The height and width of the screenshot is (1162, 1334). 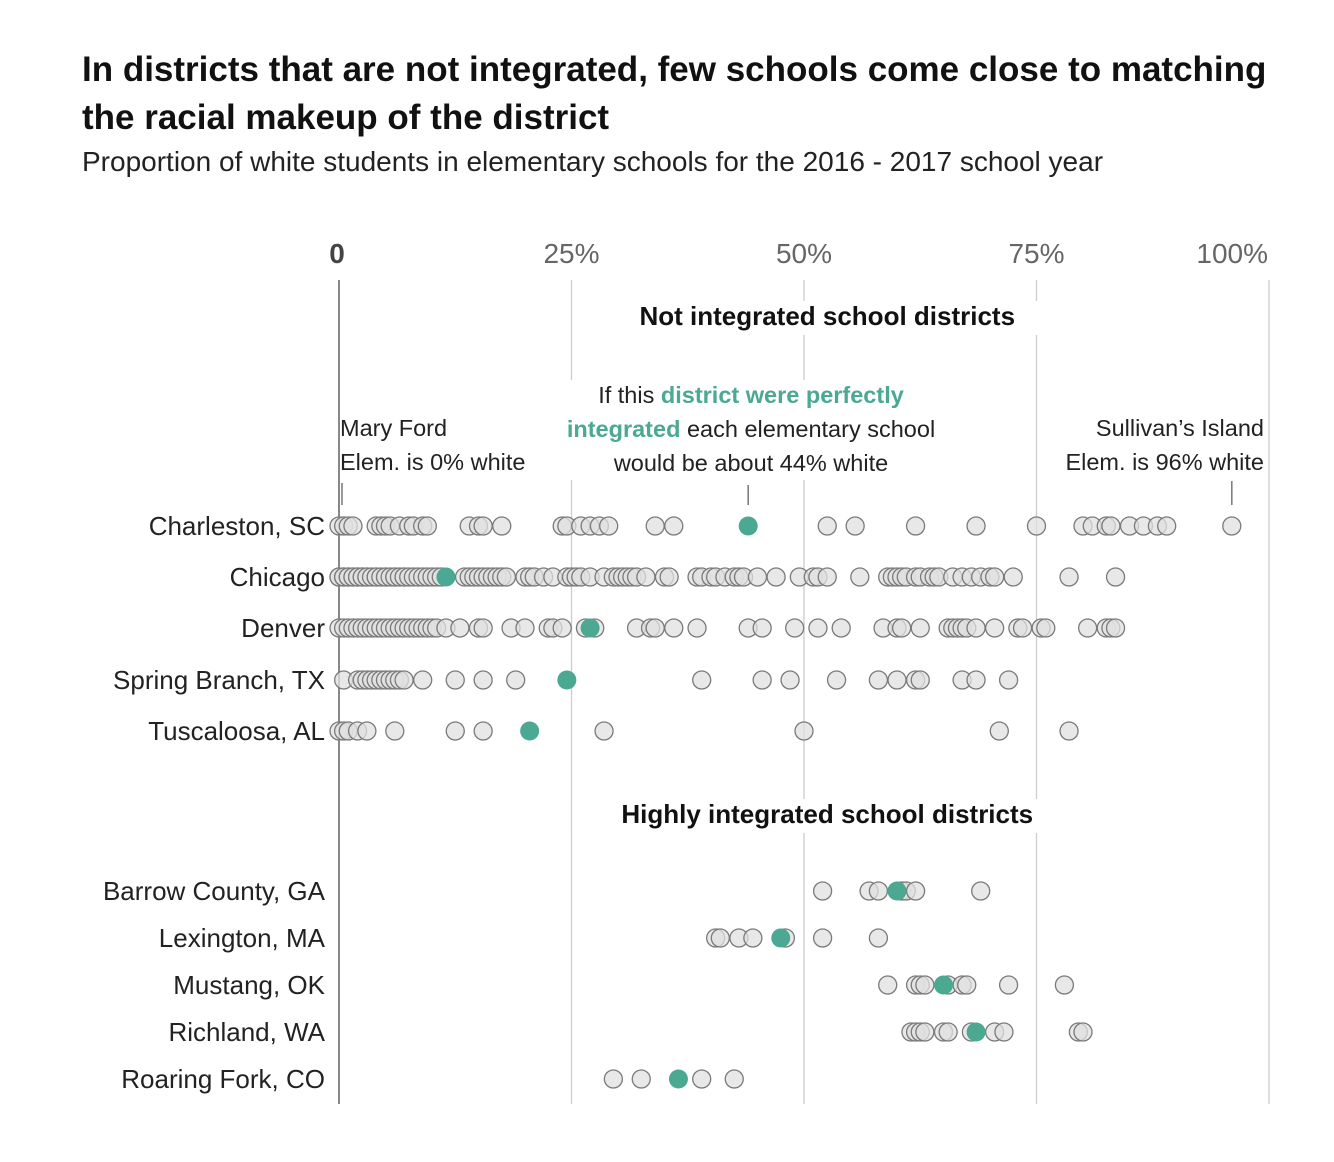 What do you see at coordinates (249, 985) in the screenshot?
I see `district-label: Mustang, OK` at bounding box center [249, 985].